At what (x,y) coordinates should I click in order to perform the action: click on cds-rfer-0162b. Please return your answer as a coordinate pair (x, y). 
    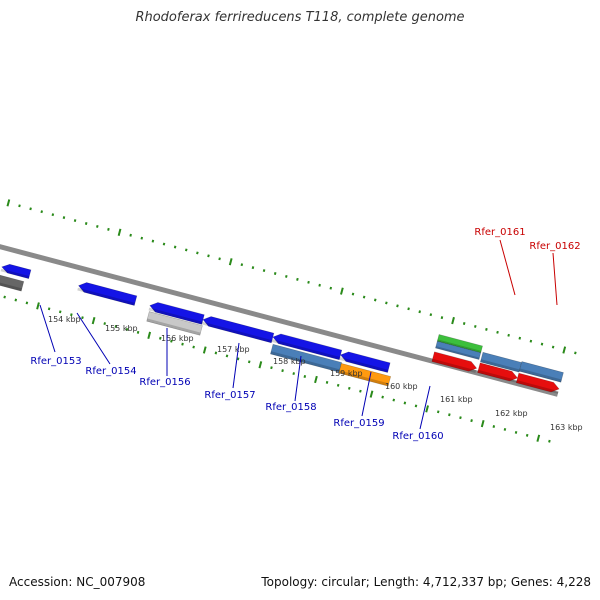
    Looking at the image, I should click on (498, 372).